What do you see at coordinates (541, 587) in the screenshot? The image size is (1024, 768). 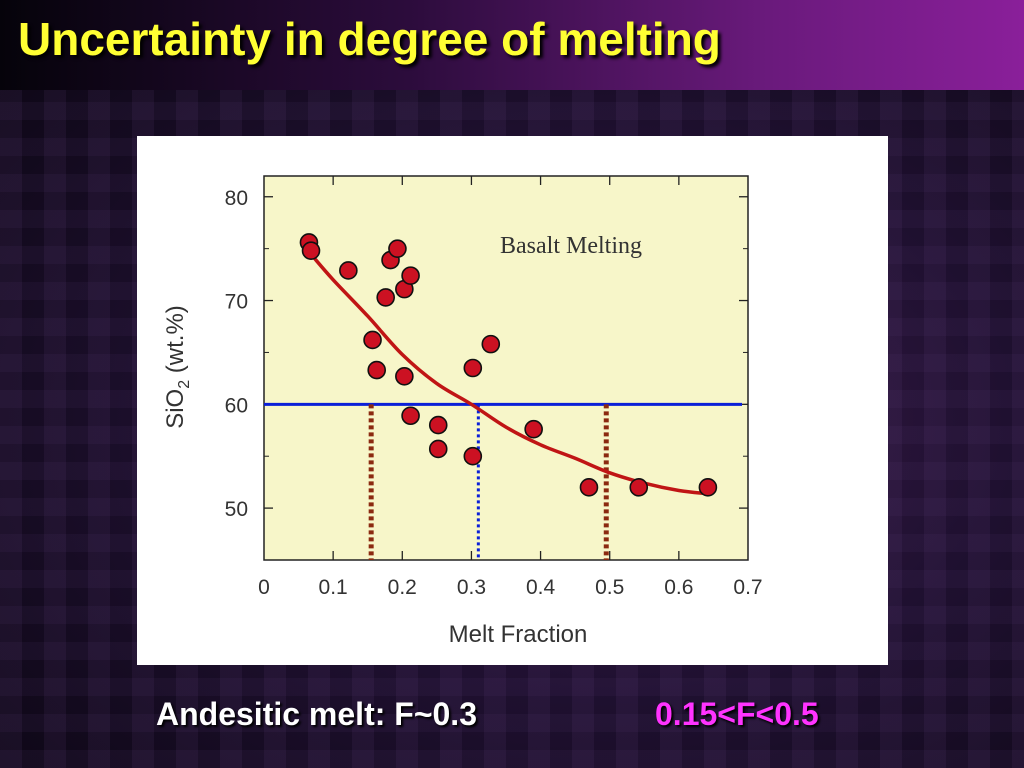 I see `x-tick-label: 0.4` at bounding box center [541, 587].